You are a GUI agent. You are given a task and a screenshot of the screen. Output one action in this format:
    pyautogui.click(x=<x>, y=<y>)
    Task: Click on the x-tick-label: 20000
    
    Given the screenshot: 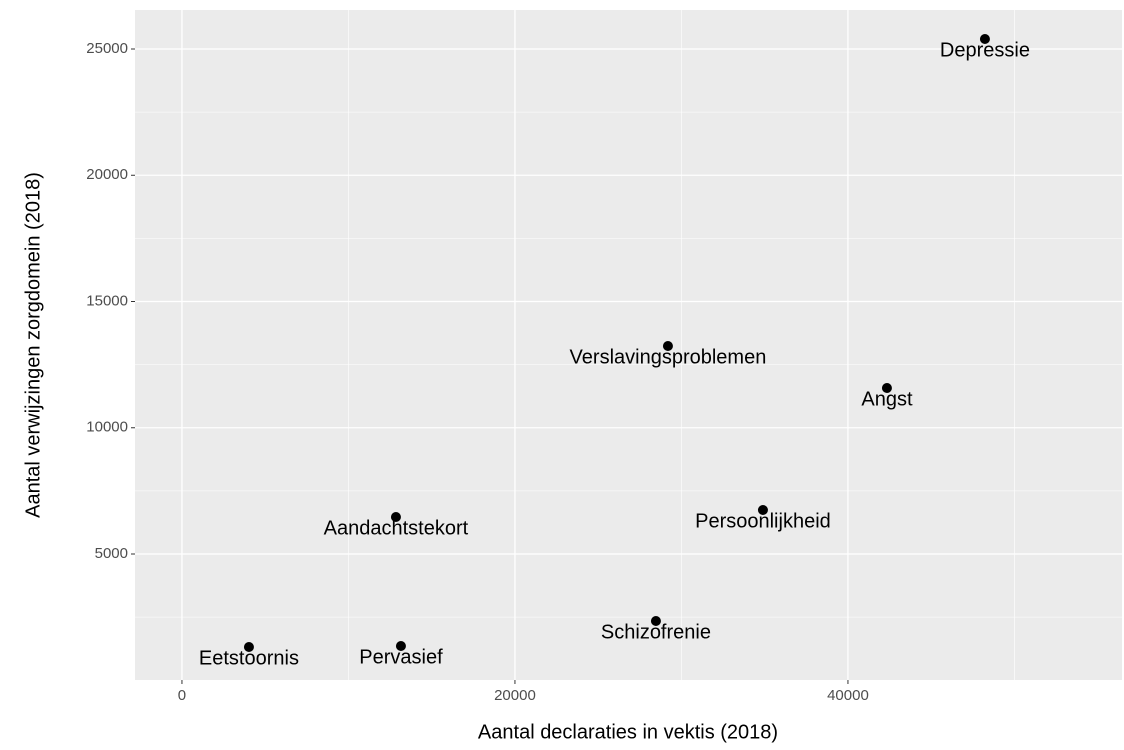 What is the action you would take?
    pyautogui.click(x=515, y=695)
    